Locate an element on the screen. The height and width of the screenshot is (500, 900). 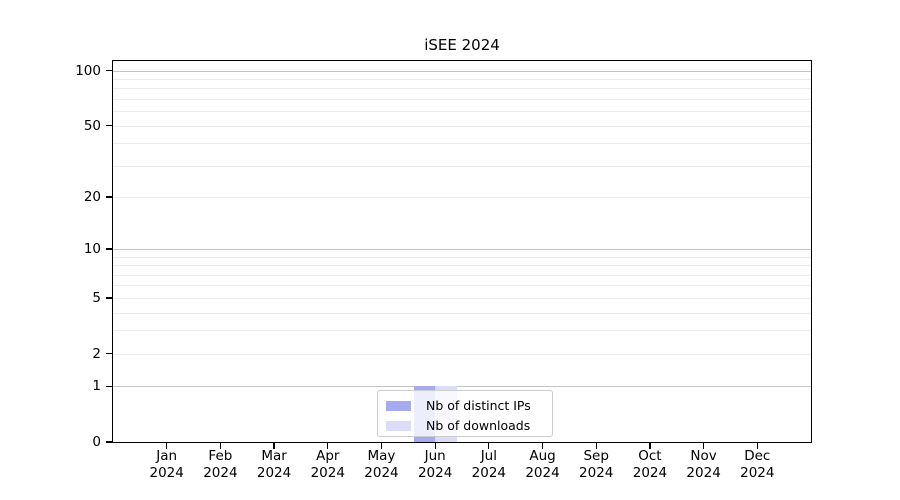
y-tick-label-2: 2 is located at coordinates (96, 353).